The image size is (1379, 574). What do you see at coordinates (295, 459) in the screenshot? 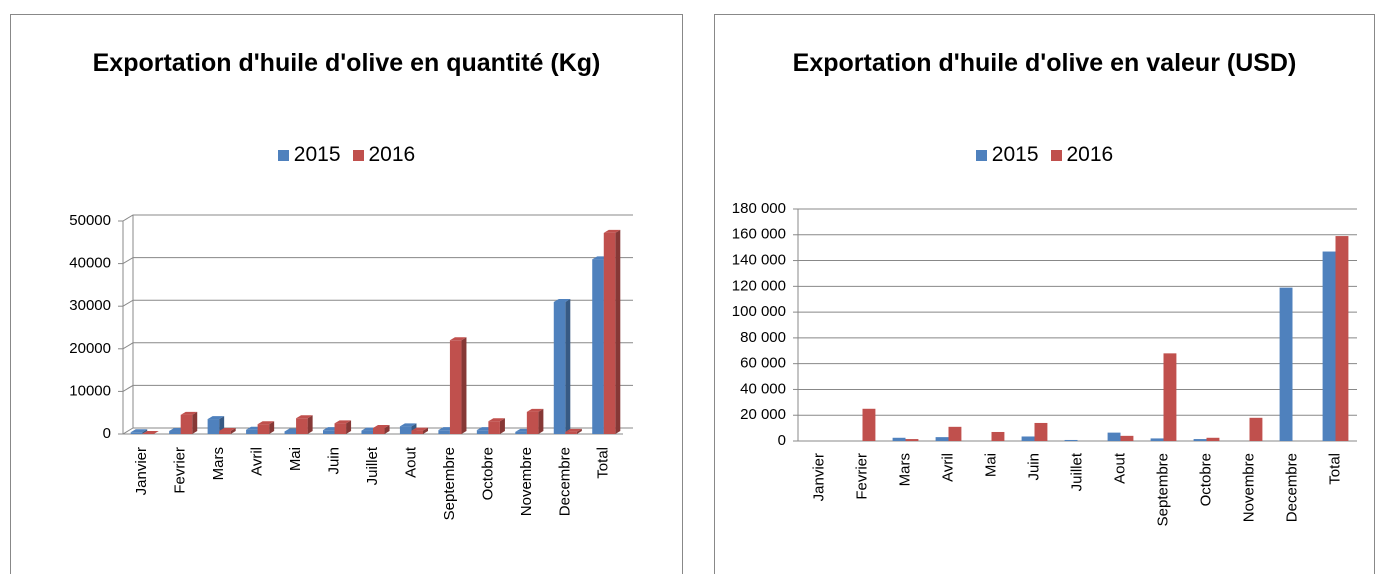
I see `x-tick-label: Mai` at bounding box center [295, 459].